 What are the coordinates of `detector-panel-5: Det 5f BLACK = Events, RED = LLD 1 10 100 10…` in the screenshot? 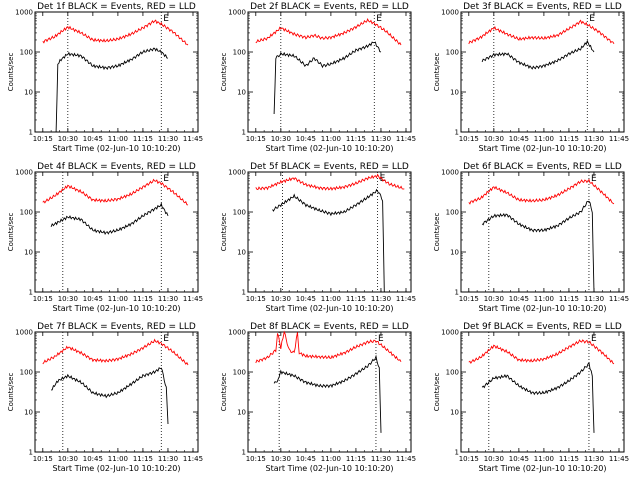 It's located at (318, 237).